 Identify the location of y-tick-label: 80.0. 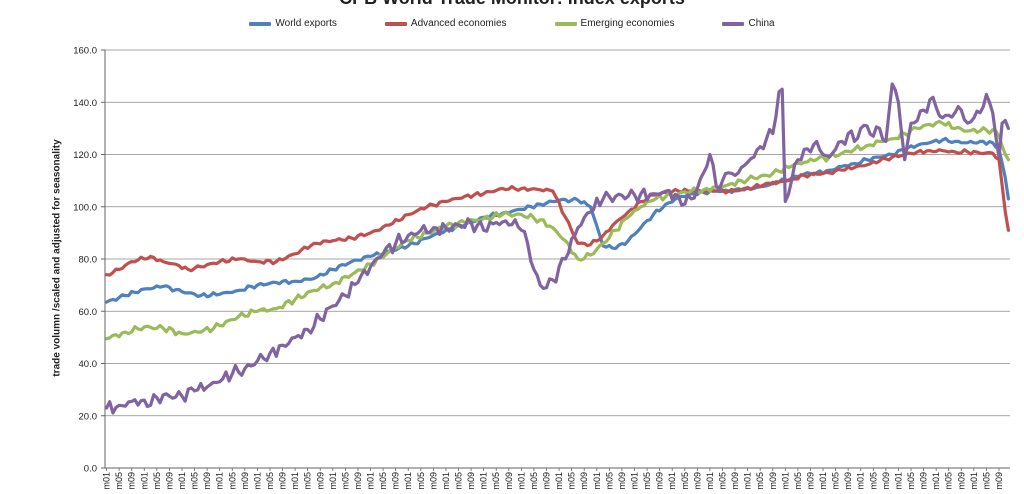
(88, 260).